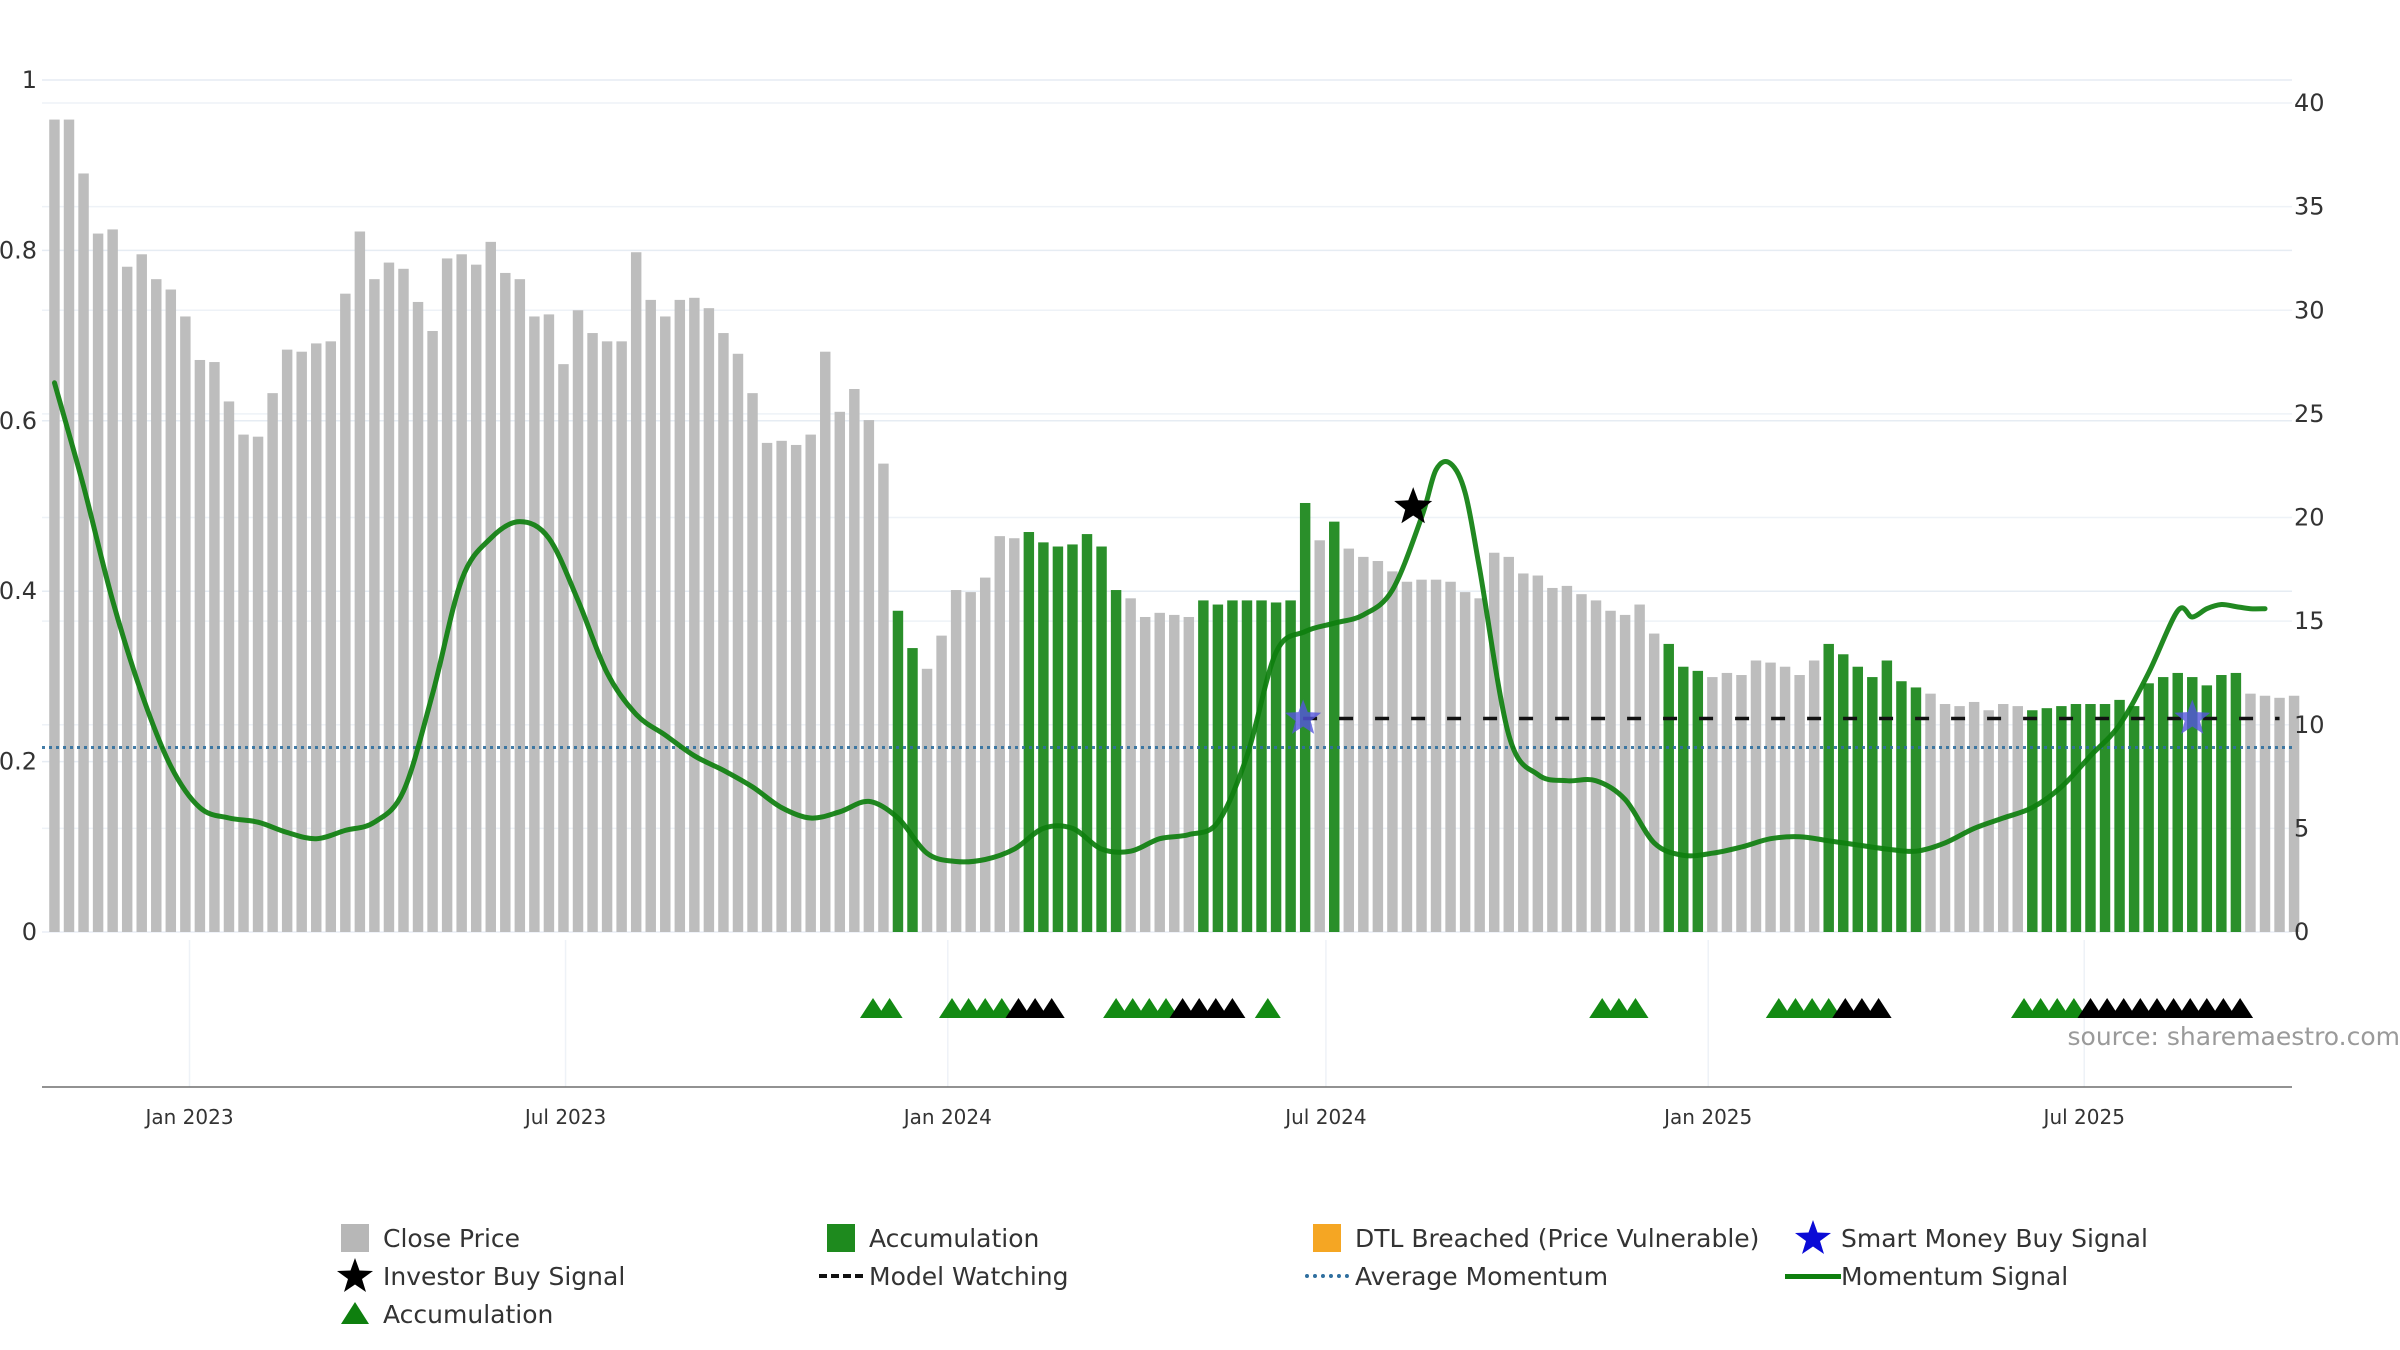  I want to click on x-tick-label: Jul 2024, so click(1324, 1117).